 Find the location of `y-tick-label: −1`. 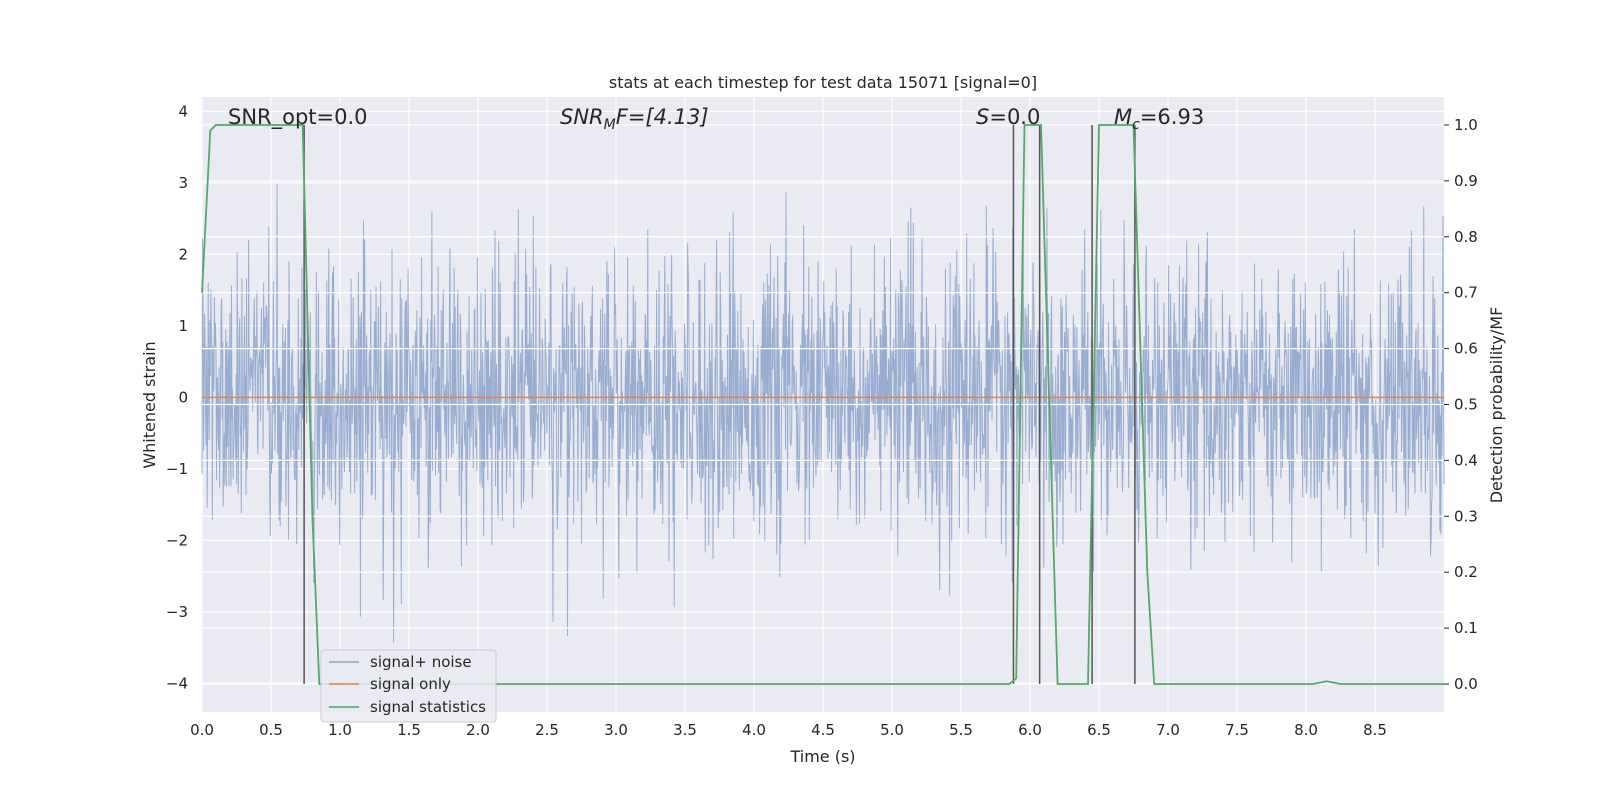

y-tick-label: −1 is located at coordinates (177, 469).